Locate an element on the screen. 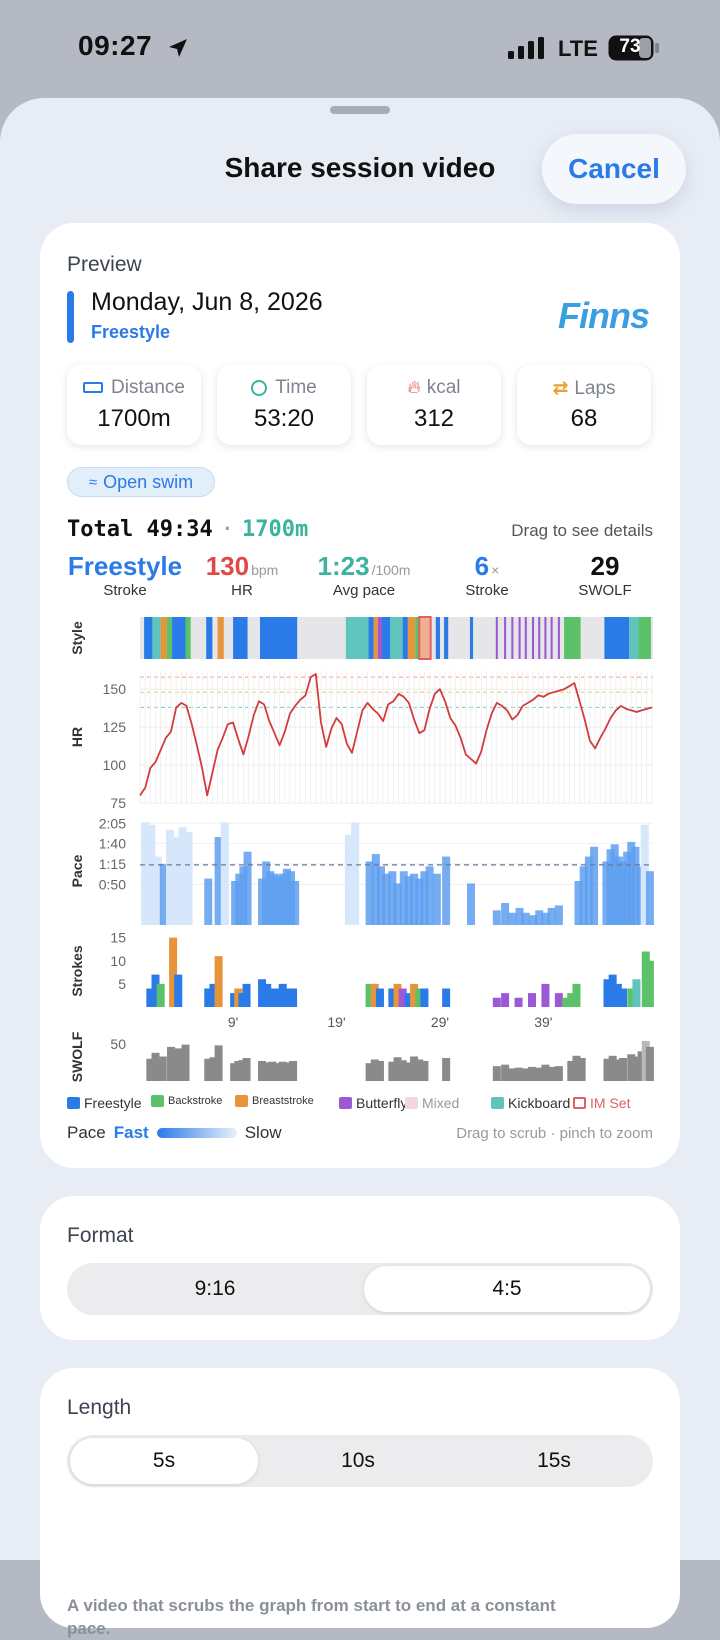 The image size is (720, 1640). hr-tick-label: 125 is located at coordinates (115, 727).